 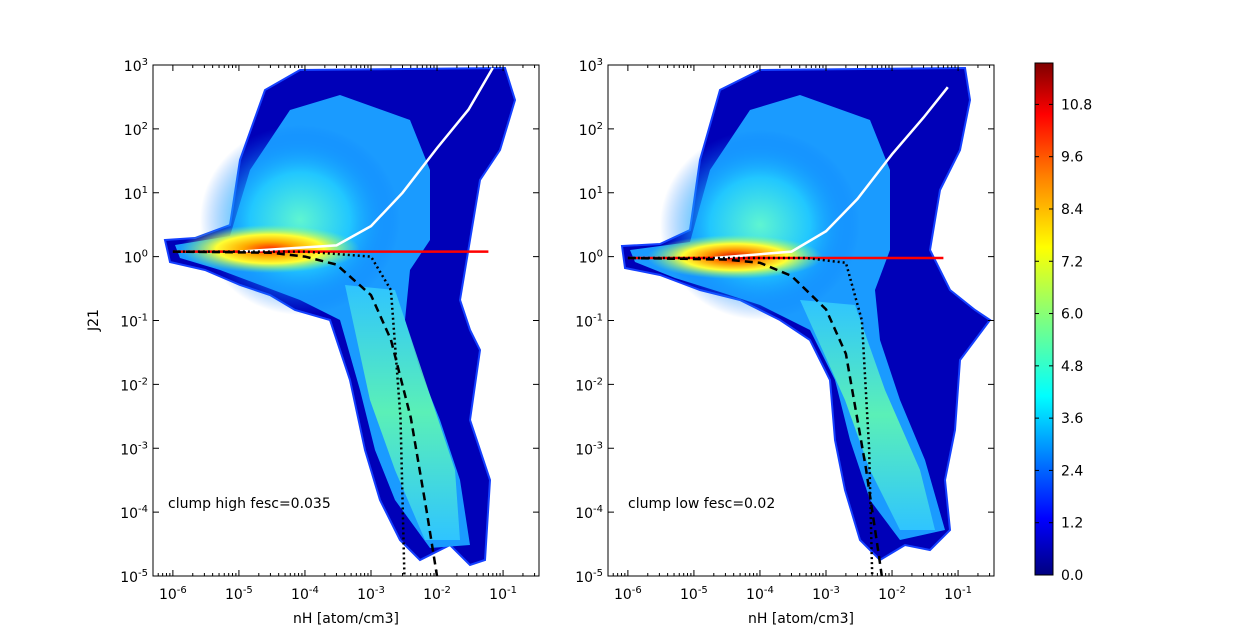 What do you see at coordinates (1072, 262) in the screenshot?
I see `colorbar-tick-label: 7.2` at bounding box center [1072, 262].